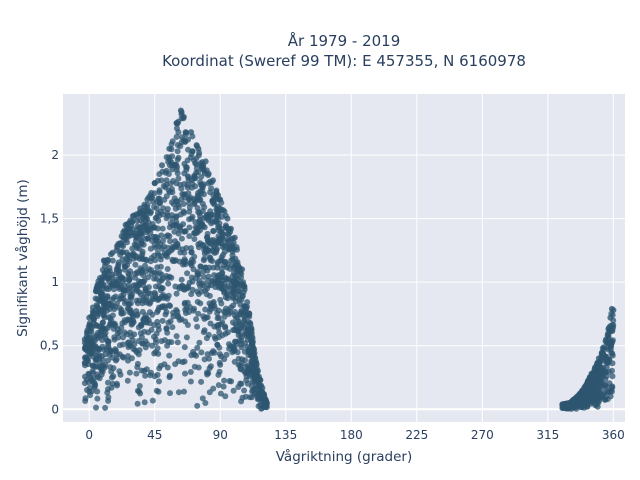  I want to click on y-tick-labels: 0 0,5 1 1,5 2, so click(49, 282).